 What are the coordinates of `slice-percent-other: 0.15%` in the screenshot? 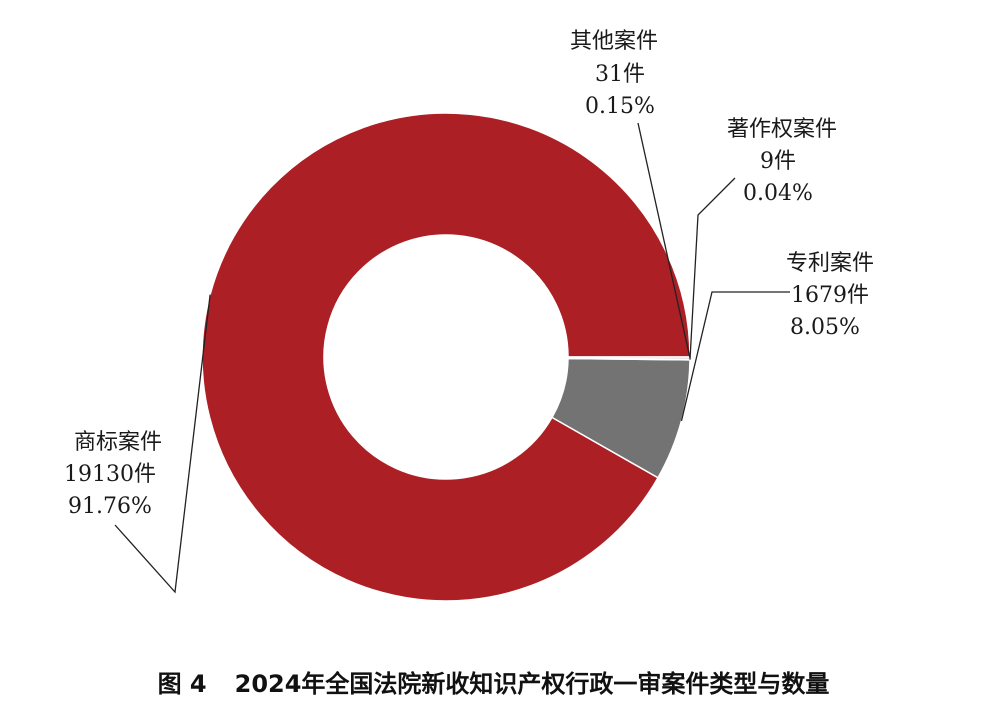 It's located at (620, 106).